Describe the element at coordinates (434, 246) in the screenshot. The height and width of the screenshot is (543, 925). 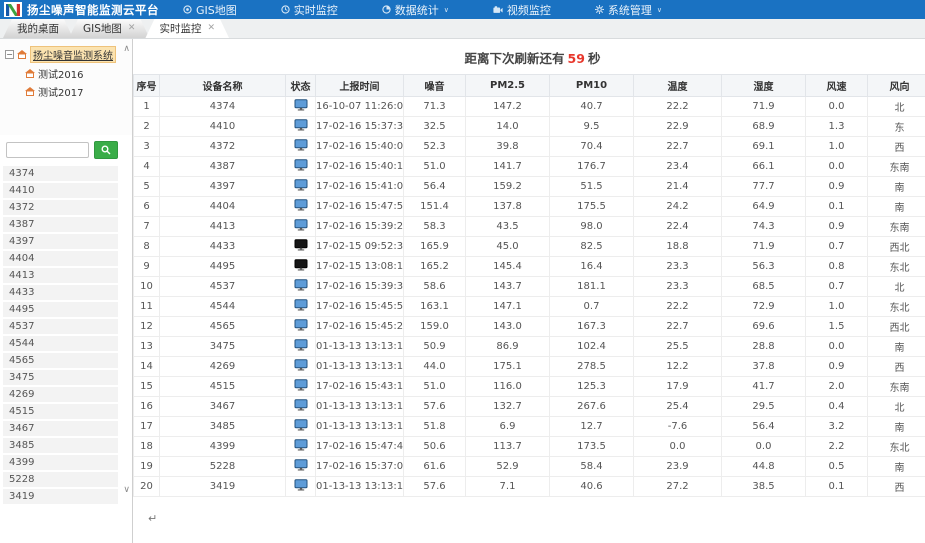
I see `cell-noise: 165.9` at that location.